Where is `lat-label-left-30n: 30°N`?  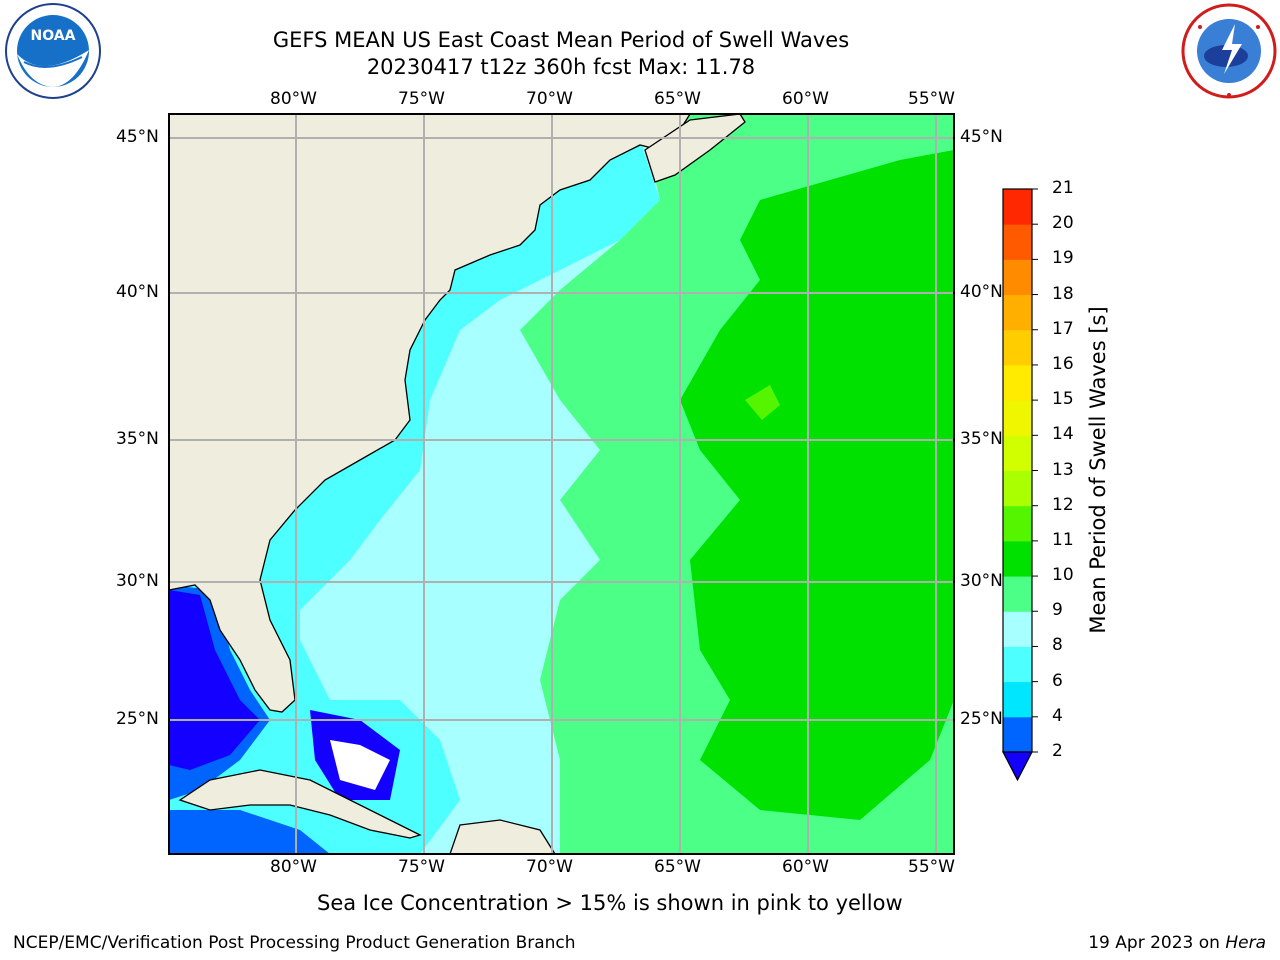
lat-label-left-30n: 30°N is located at coordinates (137, 581).